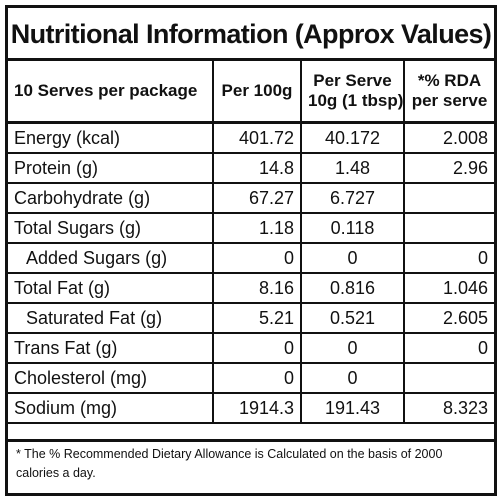 The image size is (500, 500). Describe the element at coordinates (111, 348) in the screenshot. I see `nutrient-name: Trans Fat (g)` at that location.